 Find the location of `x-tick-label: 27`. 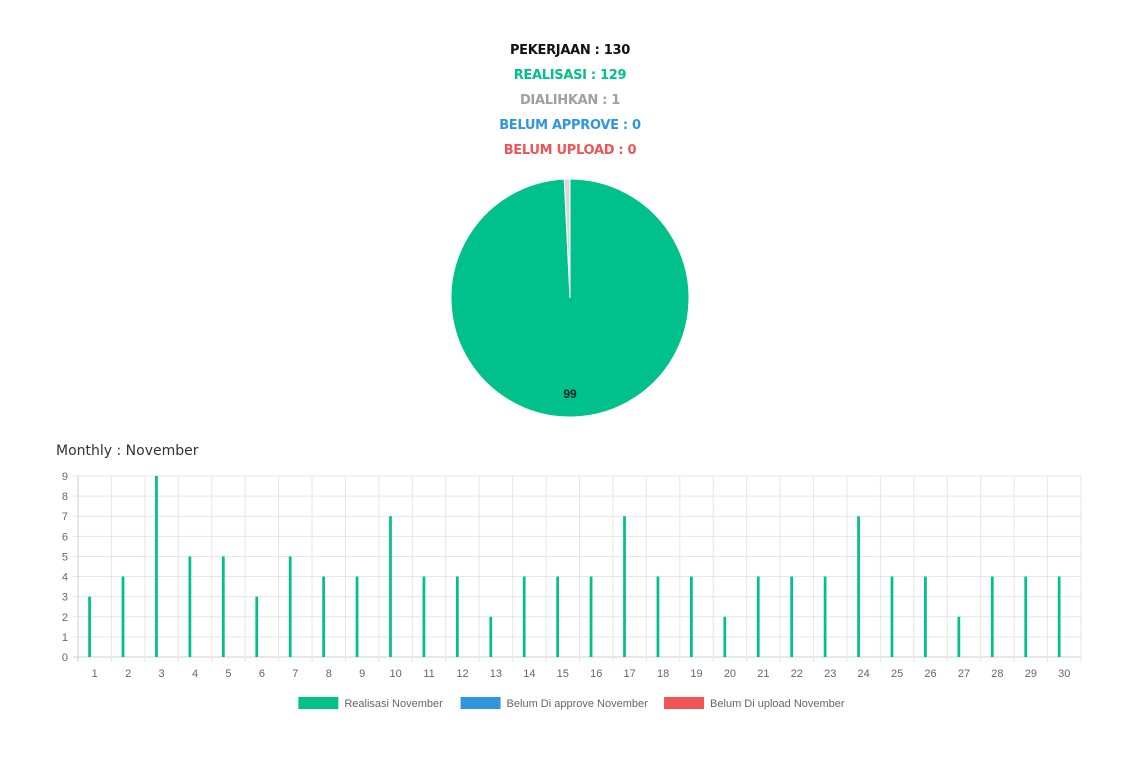

x-tick-label: 27 is located at coordinates (964, 674).